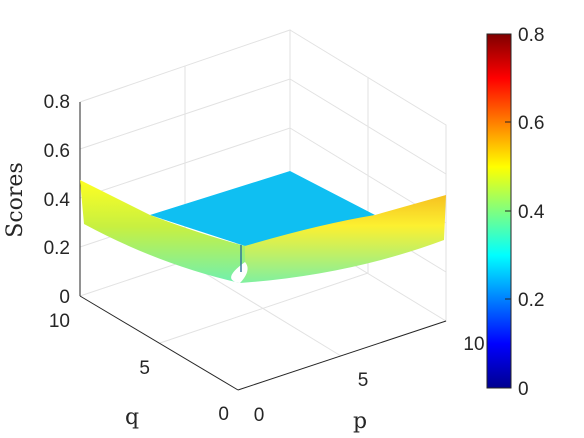  What do you see at coordinates (360, 421) in the screenshot?
I see `p-axis-label: p` at bounding box center [360, 421].